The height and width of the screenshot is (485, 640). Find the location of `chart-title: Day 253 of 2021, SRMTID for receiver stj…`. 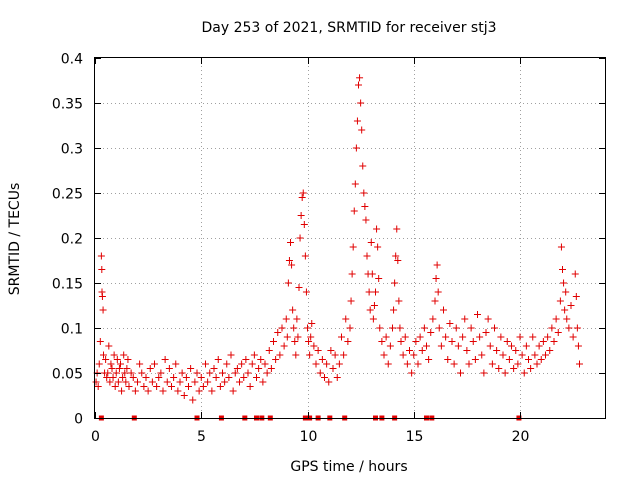

chart-title: Day 253 of 2021, SRMTID for receiver stj… is located at coordinates (349, 28).